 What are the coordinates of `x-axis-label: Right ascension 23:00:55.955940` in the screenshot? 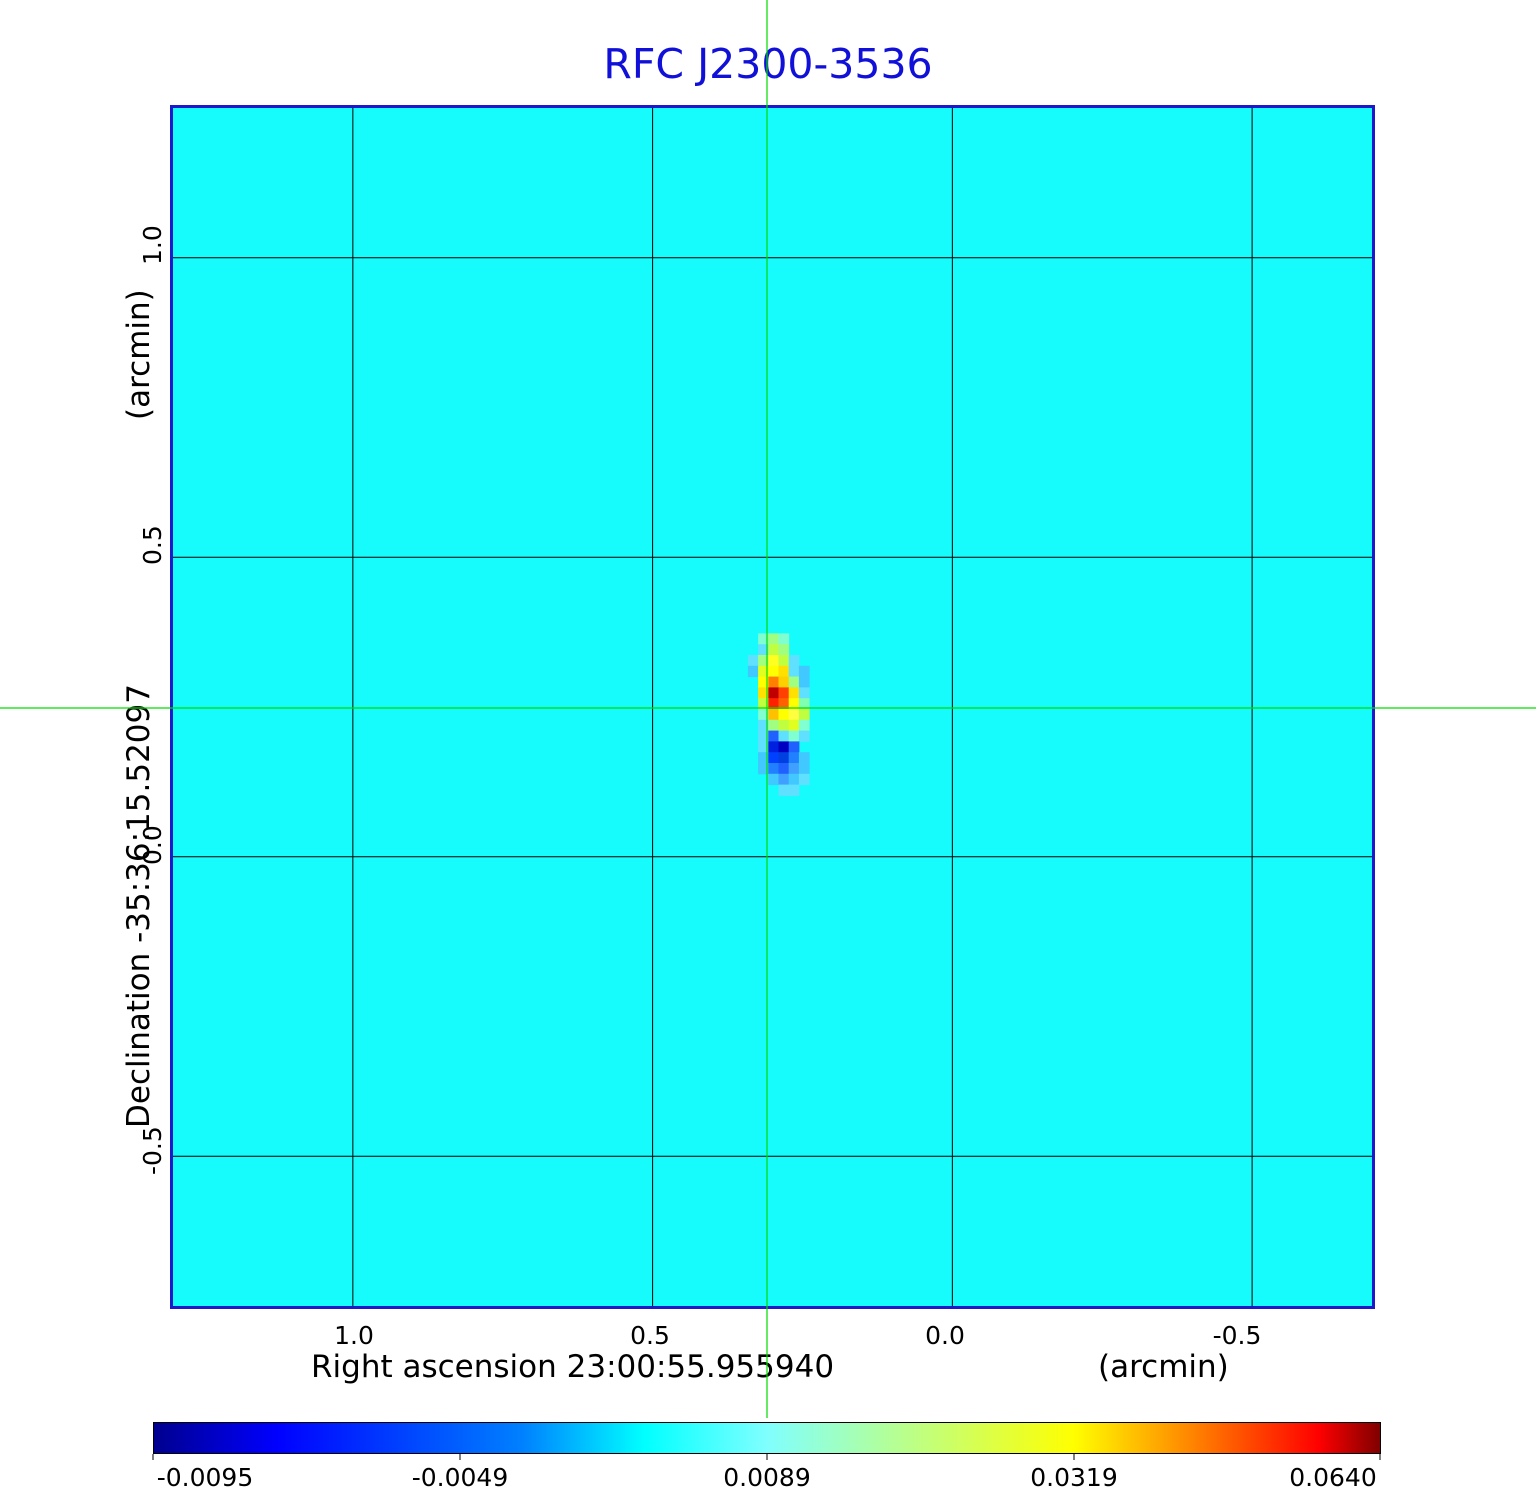 It's located at (573, 1367).